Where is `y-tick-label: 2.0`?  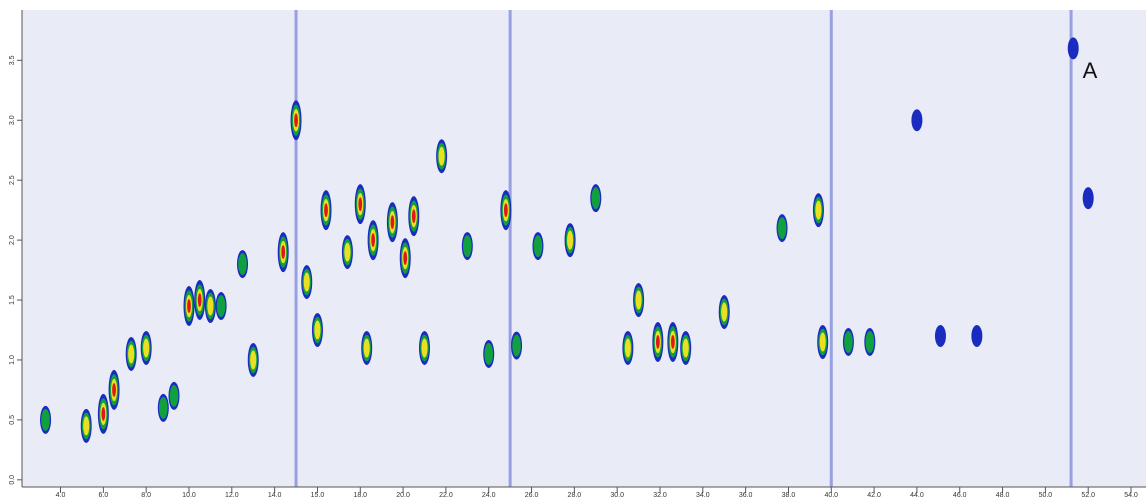
y-tick-label: 2.0 is located at coordinates (12, 240).